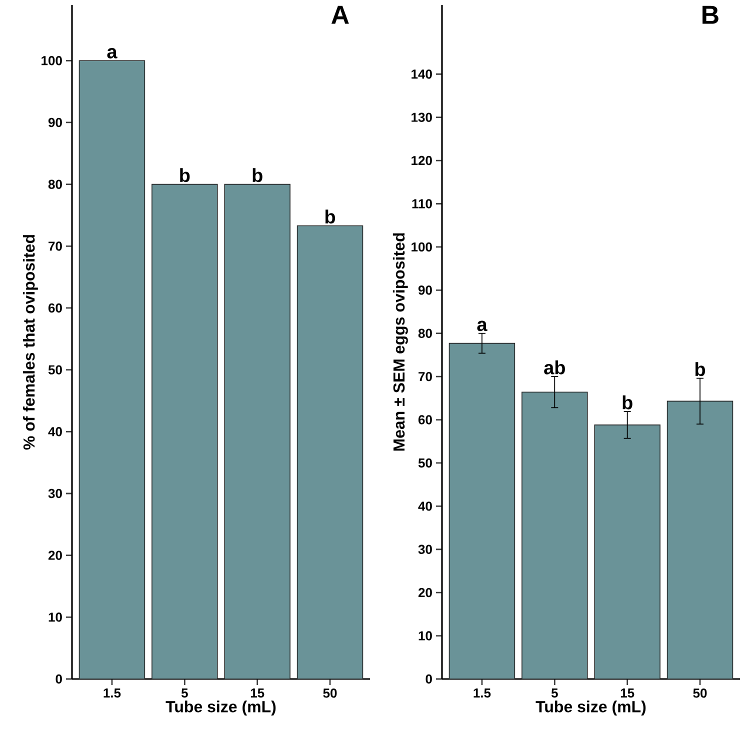 This screenshot has height=756, width=750. What do you see at coordinates (554, 367) in the screenshot?
I see `annotation: ab` at bounding box center [554, 367].